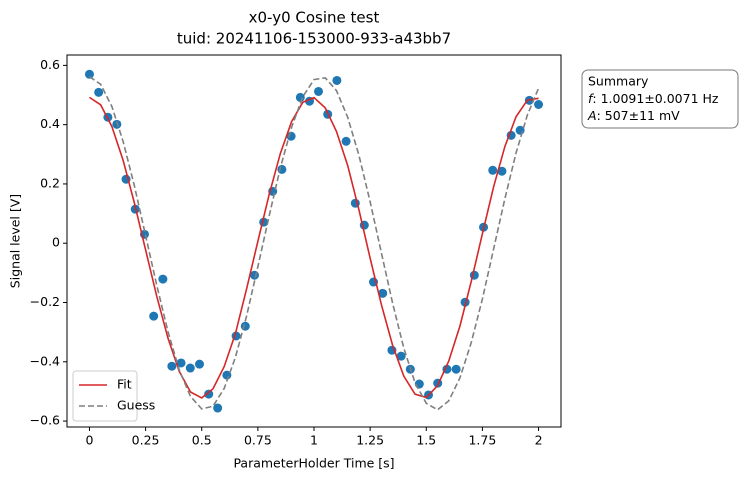 Image resolution: width=743 pixels, height=480 pixels. What do you see at coordinates (618, 81) in the screenshot?
I see `summary-title: Summary` at bounding box center [618, 81].